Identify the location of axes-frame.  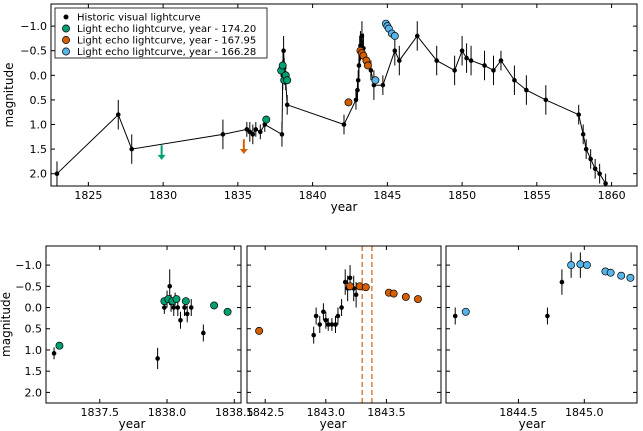
(143, 324).